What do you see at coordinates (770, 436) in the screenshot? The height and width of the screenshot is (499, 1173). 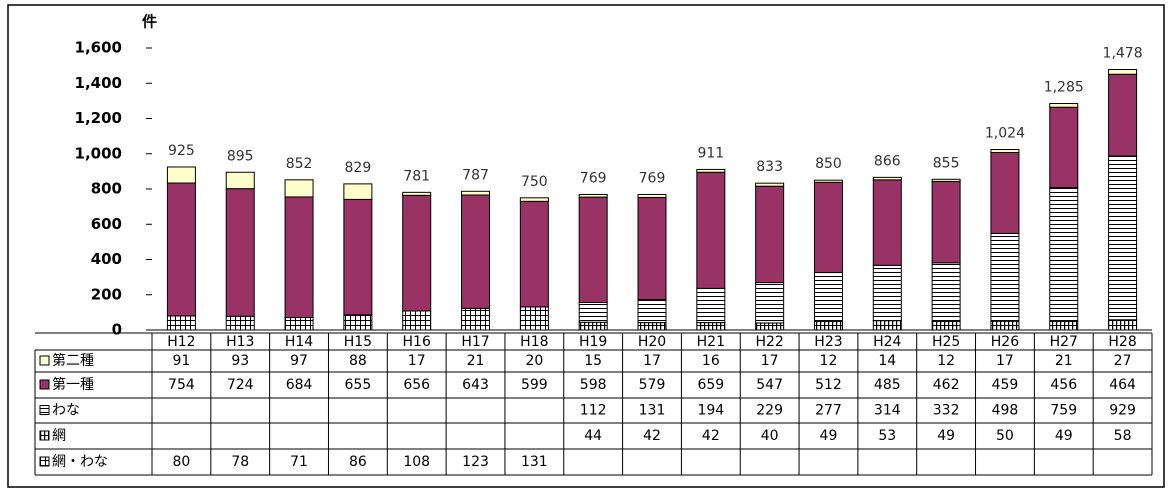 I see `table-value: 40` at bounding box center [770, 436].